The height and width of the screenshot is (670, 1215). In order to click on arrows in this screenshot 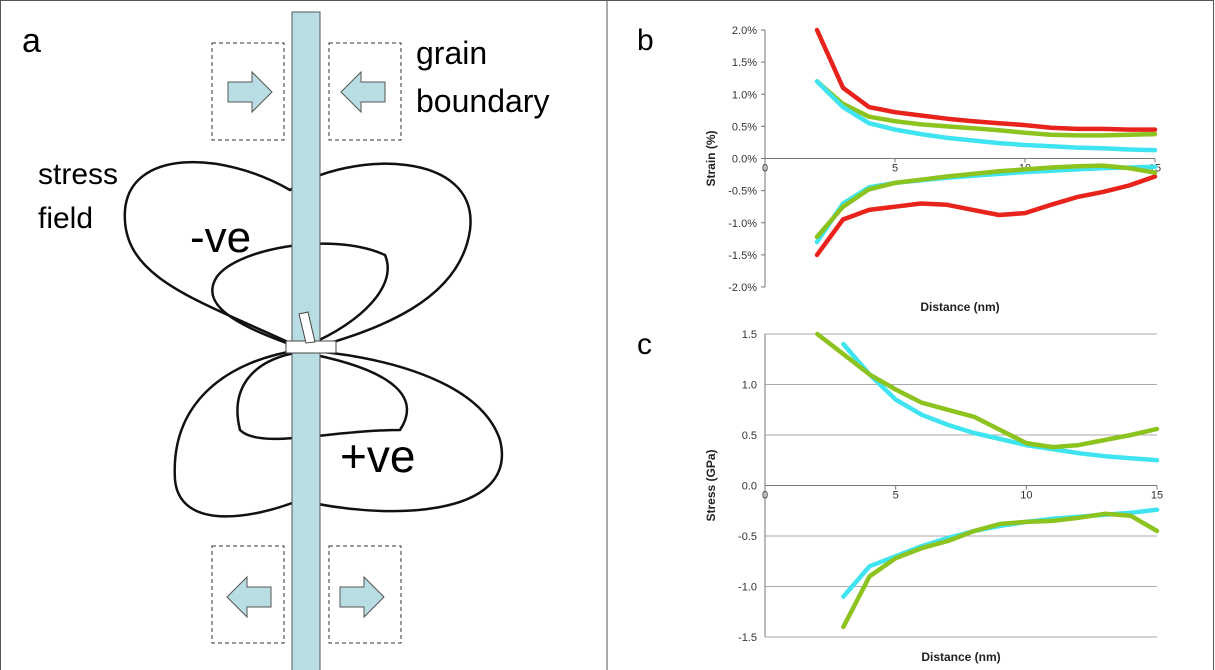, I will do `click(306, 344)`.